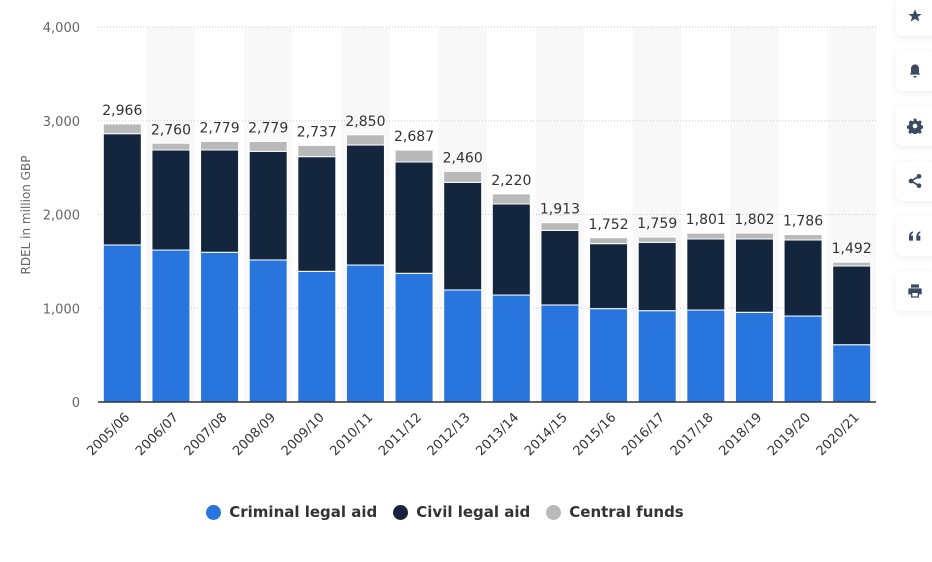 This screenshot has width=932, height=562. I want to click on legend-dot-civil, so click(401, 512).